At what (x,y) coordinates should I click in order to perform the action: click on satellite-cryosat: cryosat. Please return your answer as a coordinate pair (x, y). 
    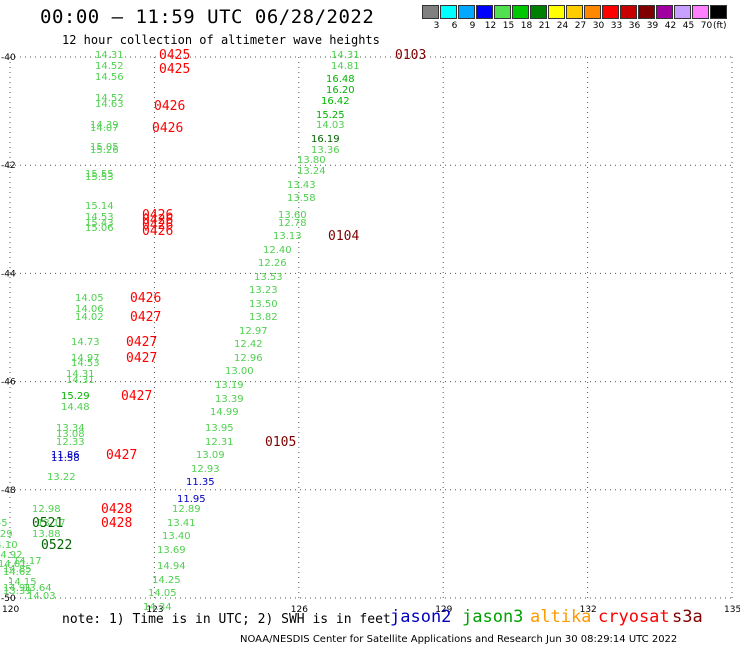
    Looking at the image, I should click on (634, 617).